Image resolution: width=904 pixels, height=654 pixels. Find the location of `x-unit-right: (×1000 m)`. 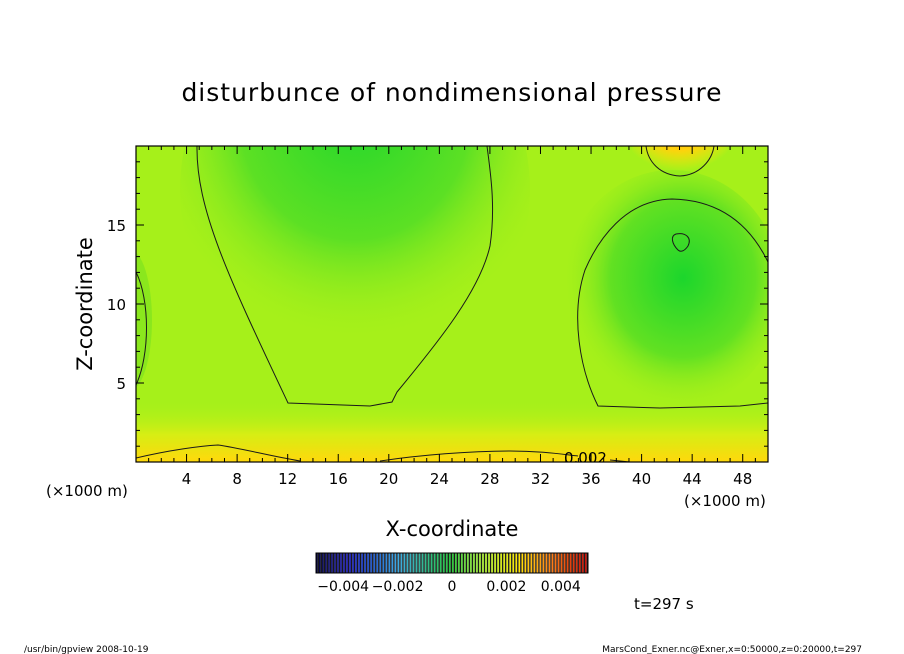

x-unit-right: (×1000 m) is located at coordinates (725, 501).